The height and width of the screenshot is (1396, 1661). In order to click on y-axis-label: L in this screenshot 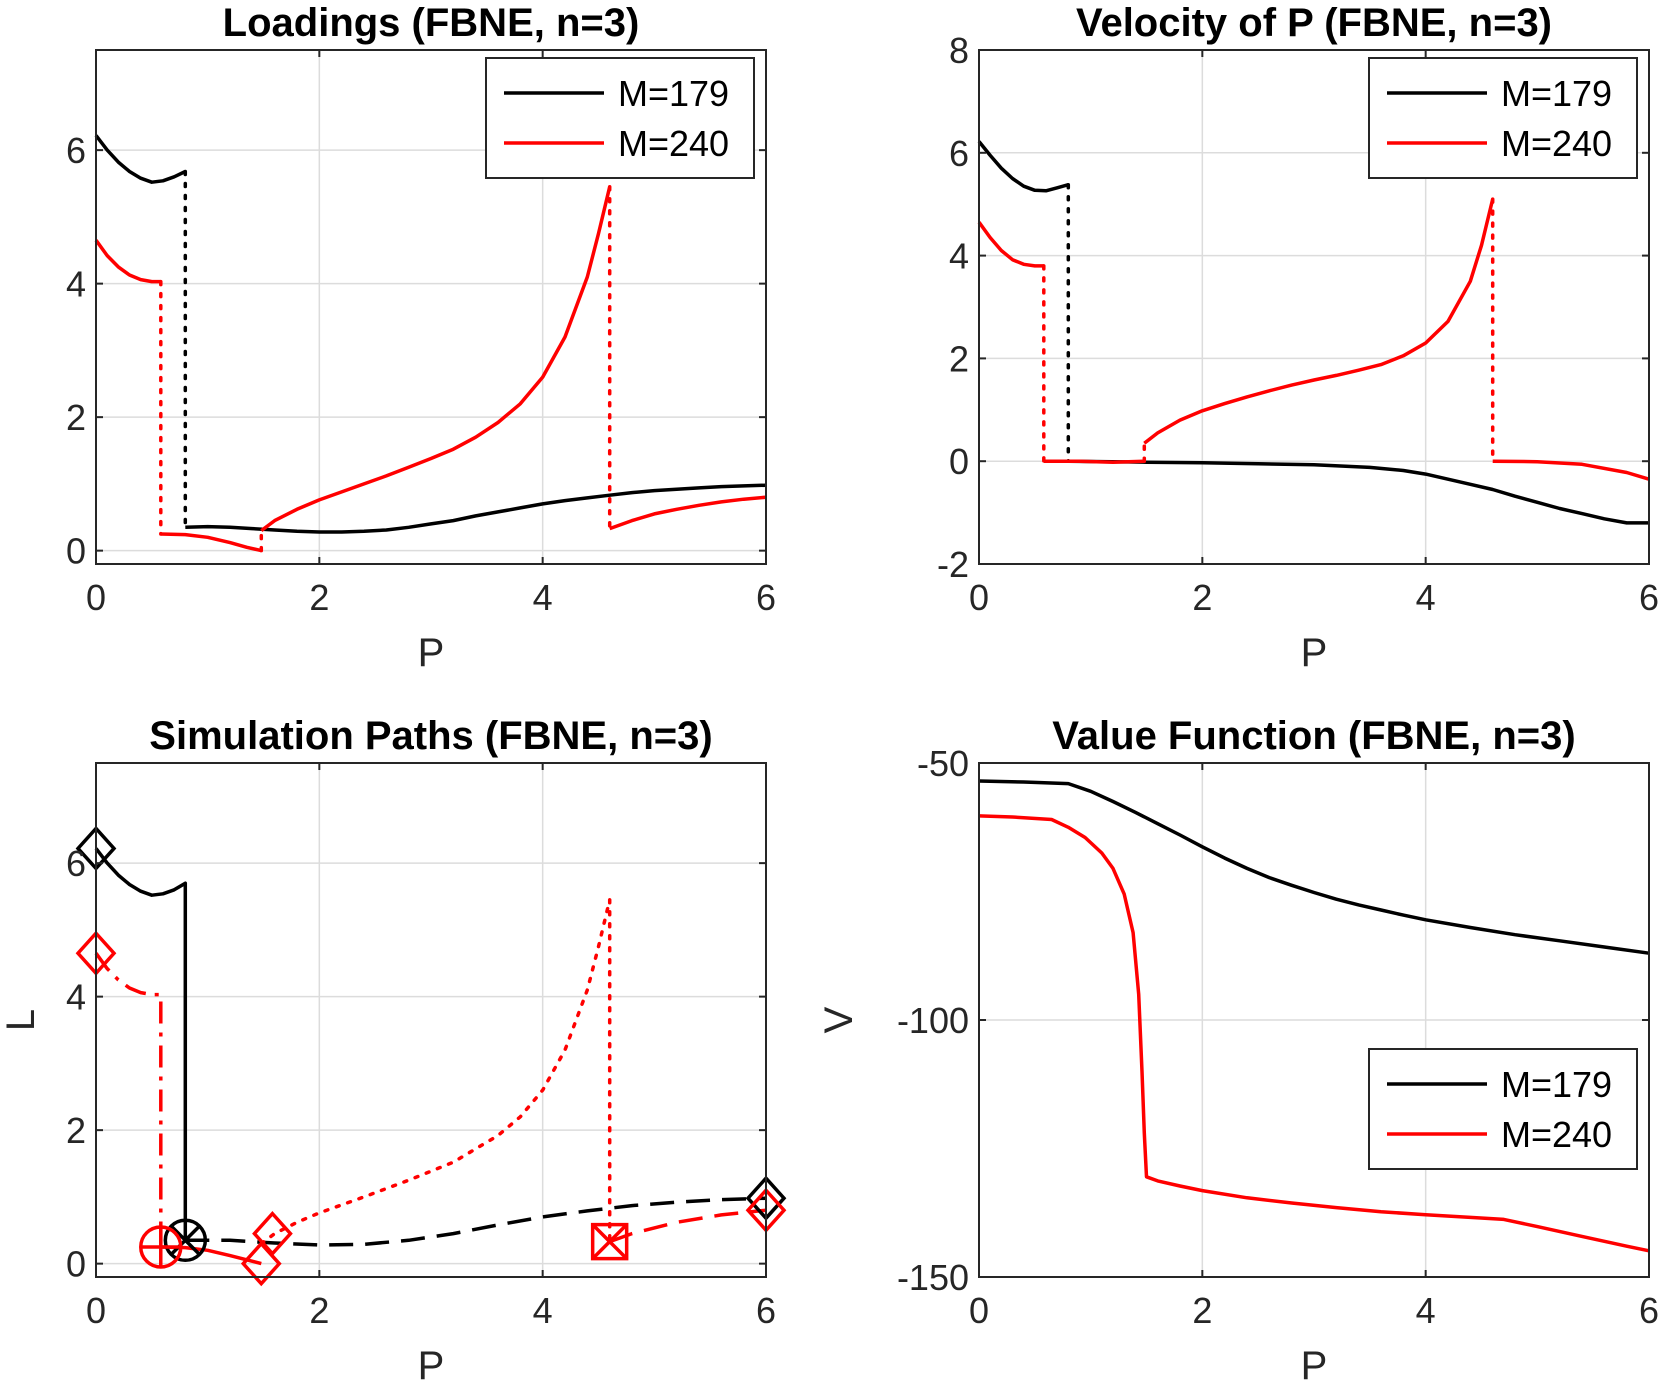, I will do `click(21, 1020)`.